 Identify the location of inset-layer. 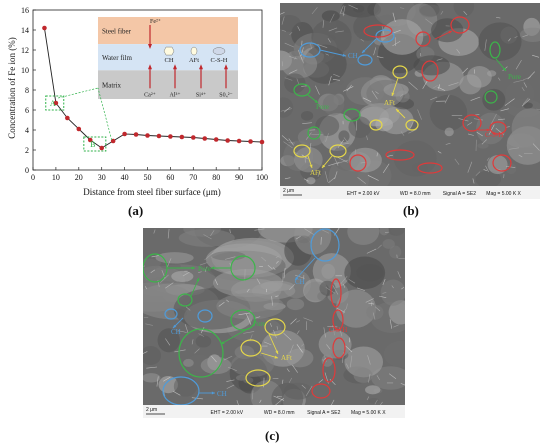
(168, 31).